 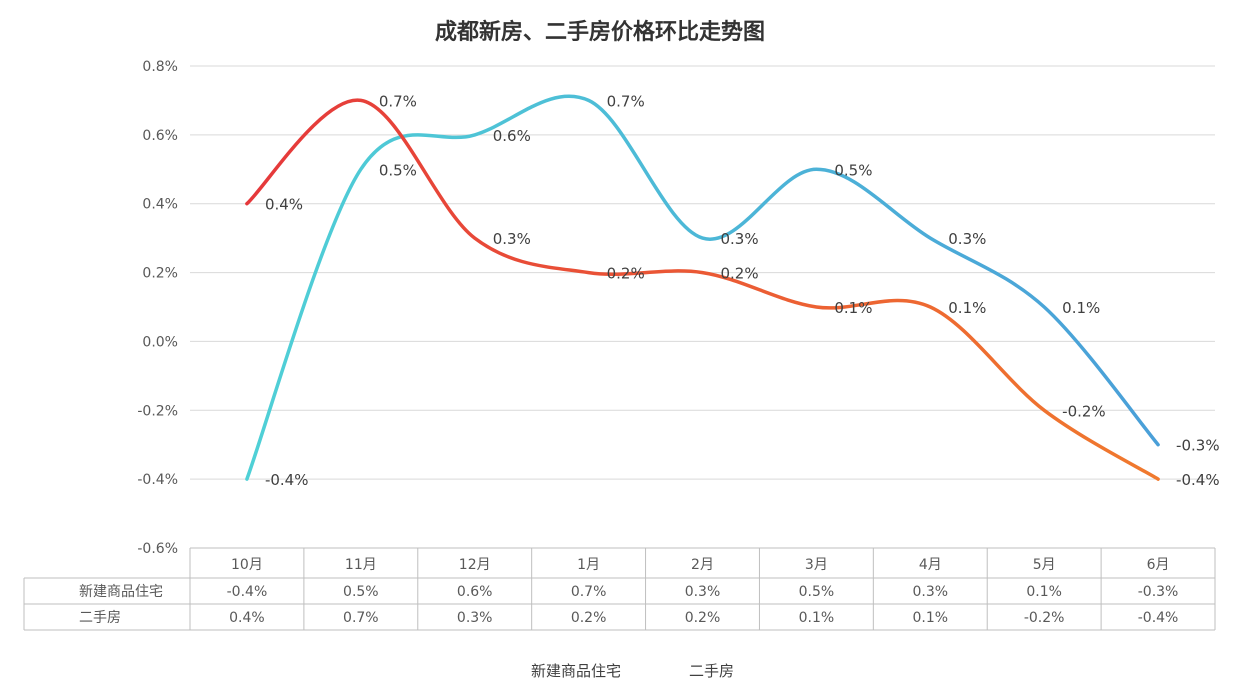 I want to click on legend-label: 新建商品住宅, so click(x=576, y=671).